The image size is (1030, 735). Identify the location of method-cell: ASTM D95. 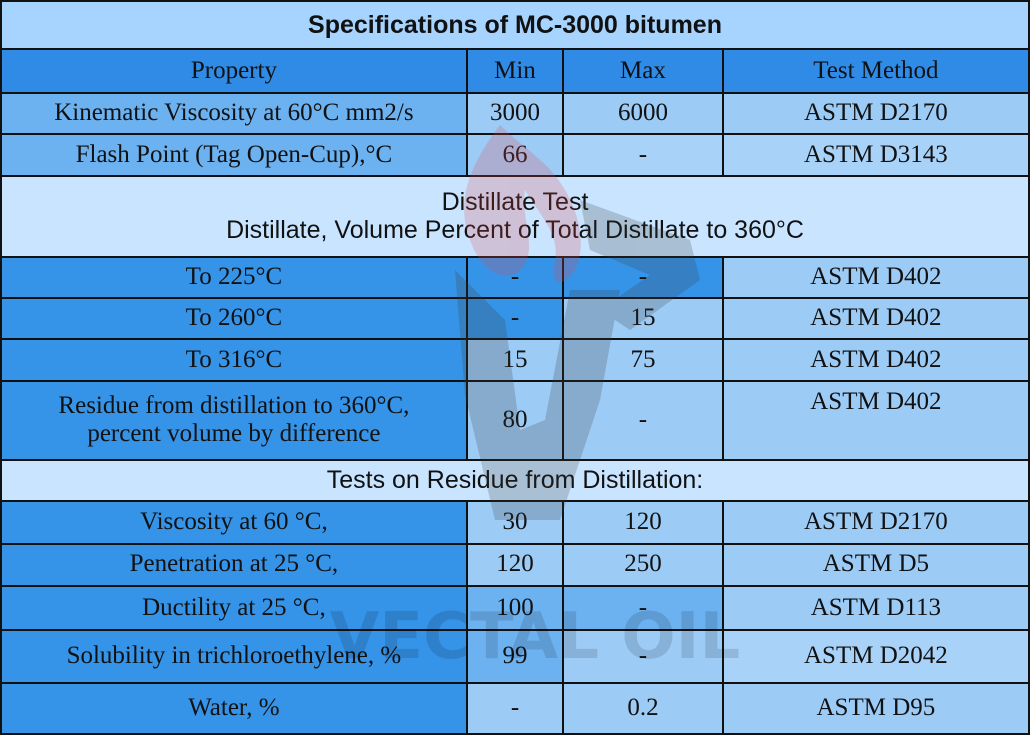
(875, 708).